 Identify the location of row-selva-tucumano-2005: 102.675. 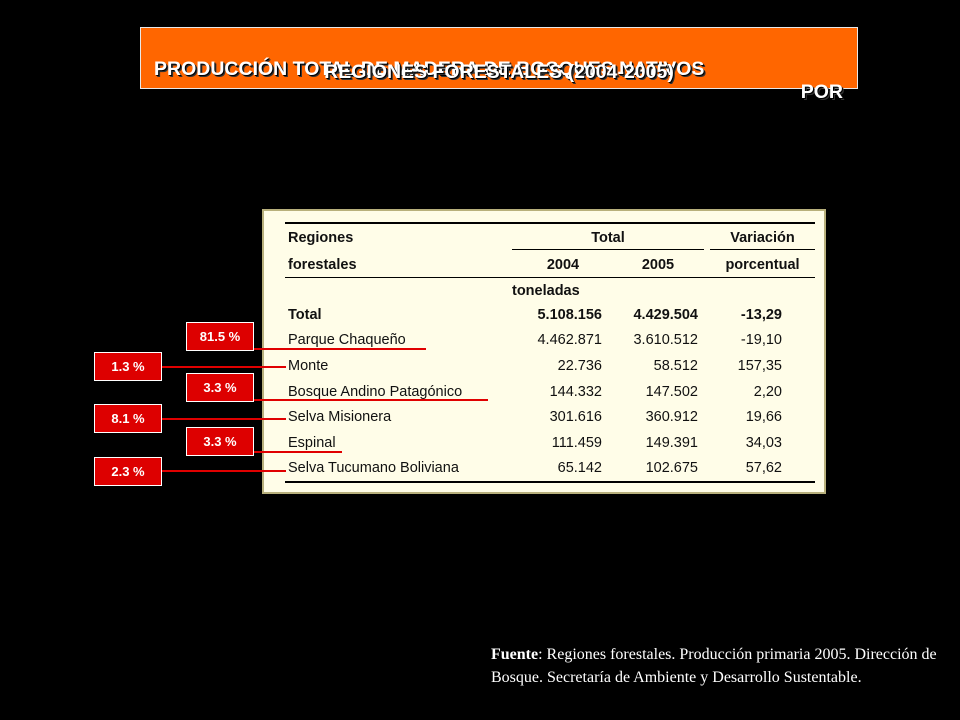
(671, 468).